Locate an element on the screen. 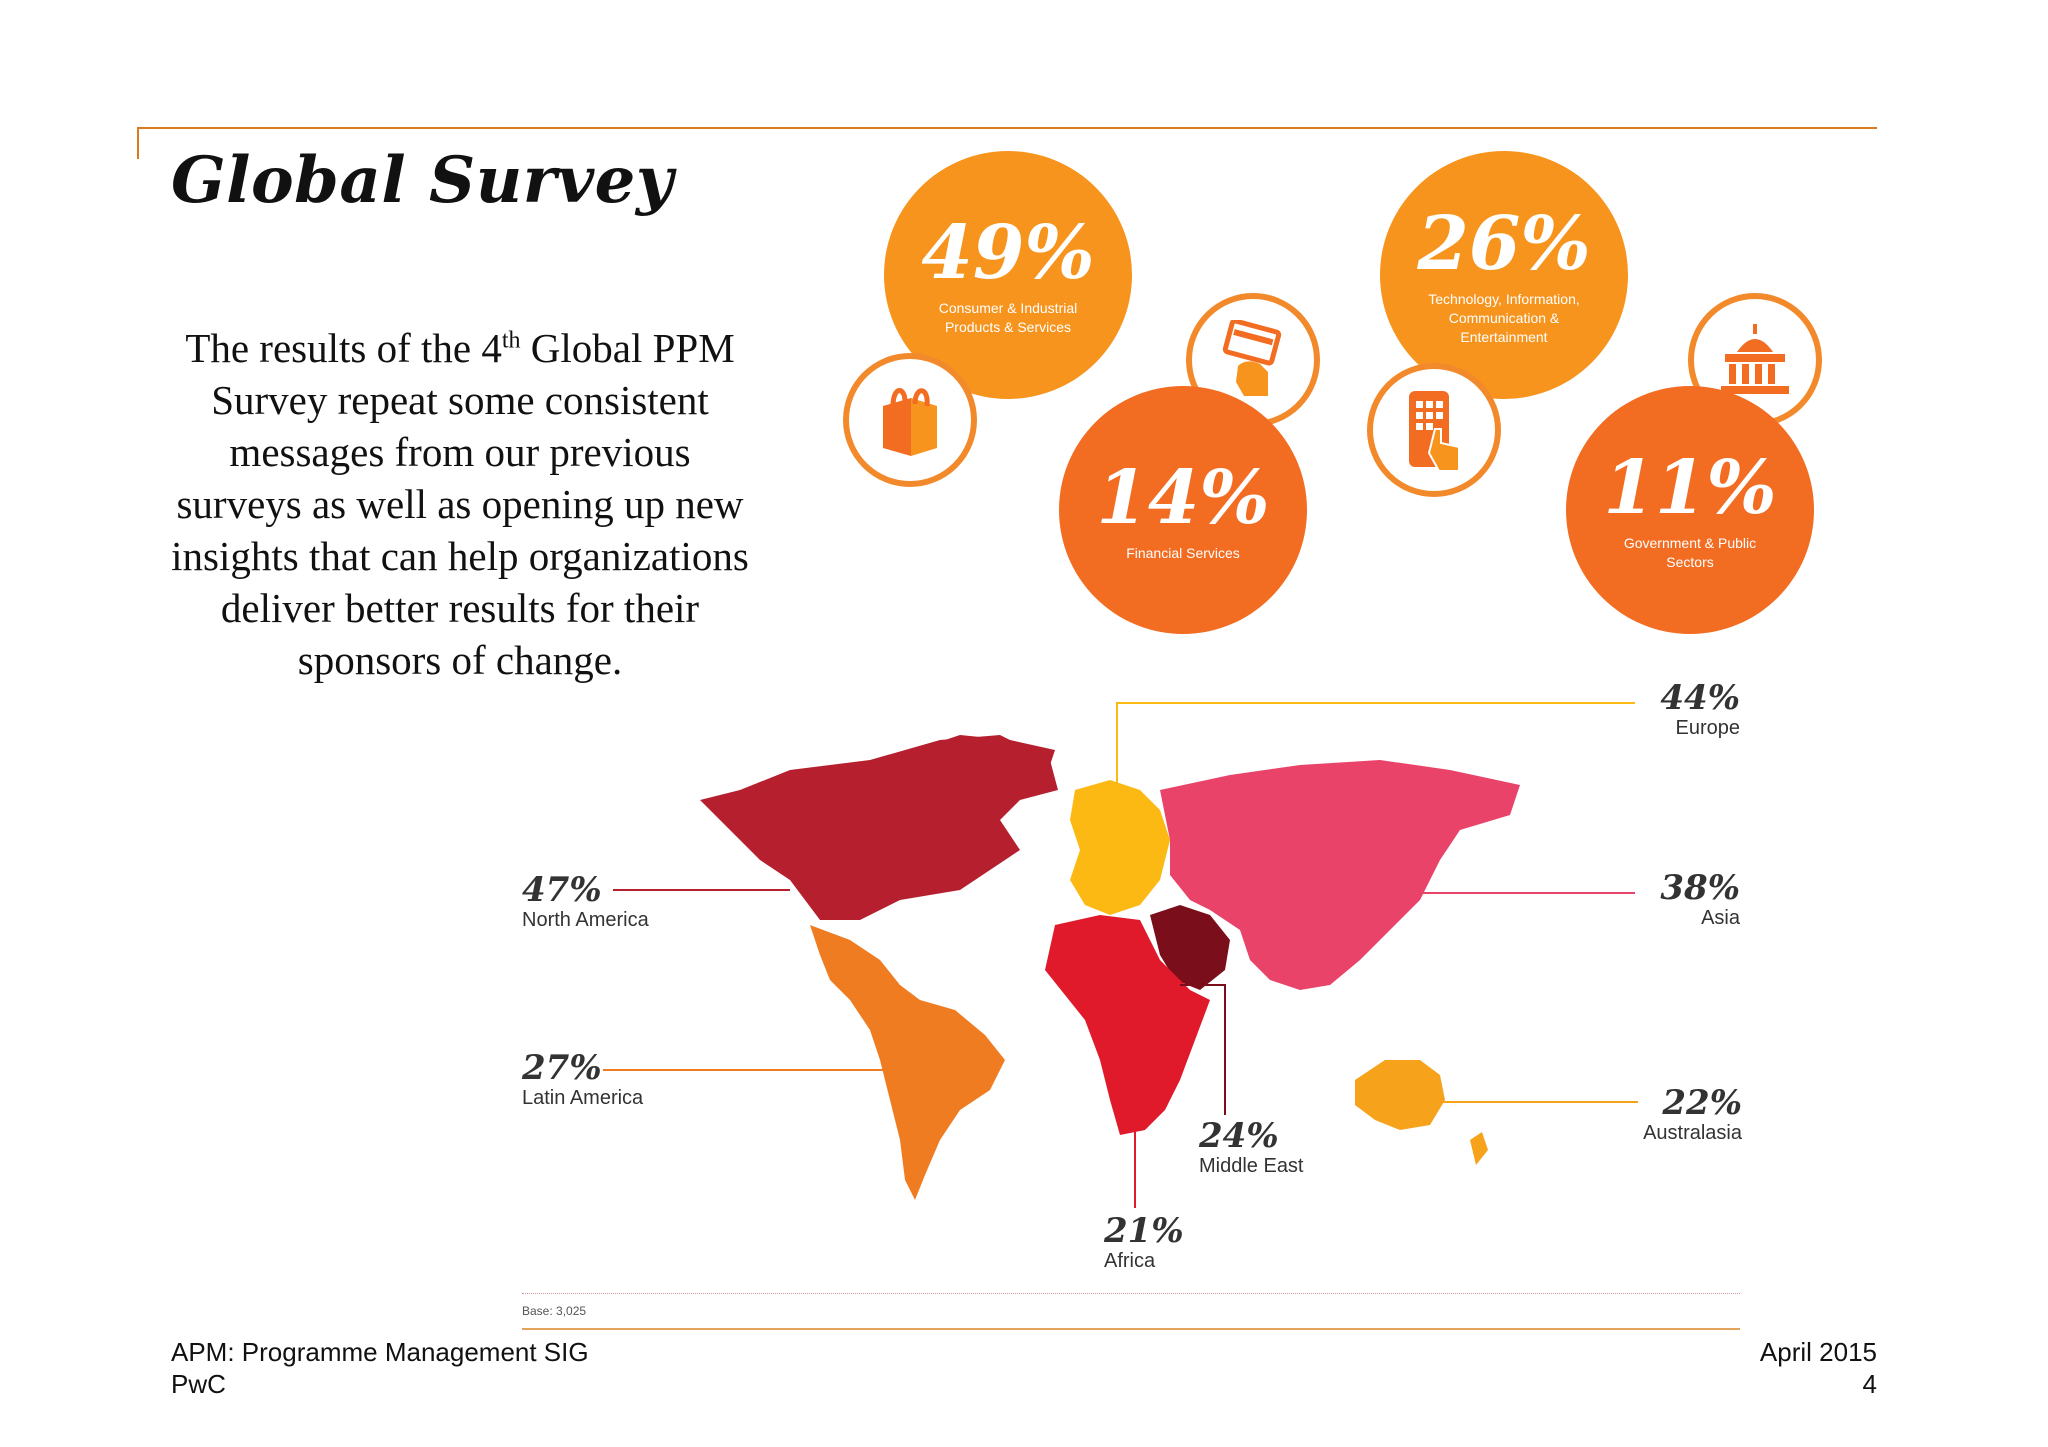 The image size is (2048, 1447). footer-rule is located at coordinates (1131, 1329).